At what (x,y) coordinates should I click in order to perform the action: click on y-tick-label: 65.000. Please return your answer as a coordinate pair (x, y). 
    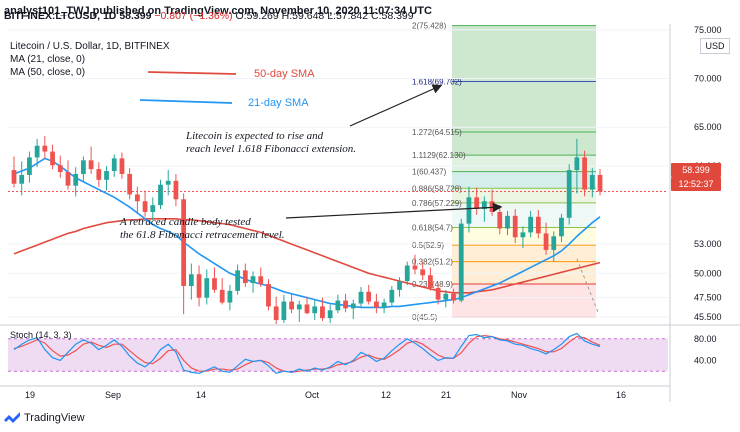
    Looking at the image, I should click on (708, 127).